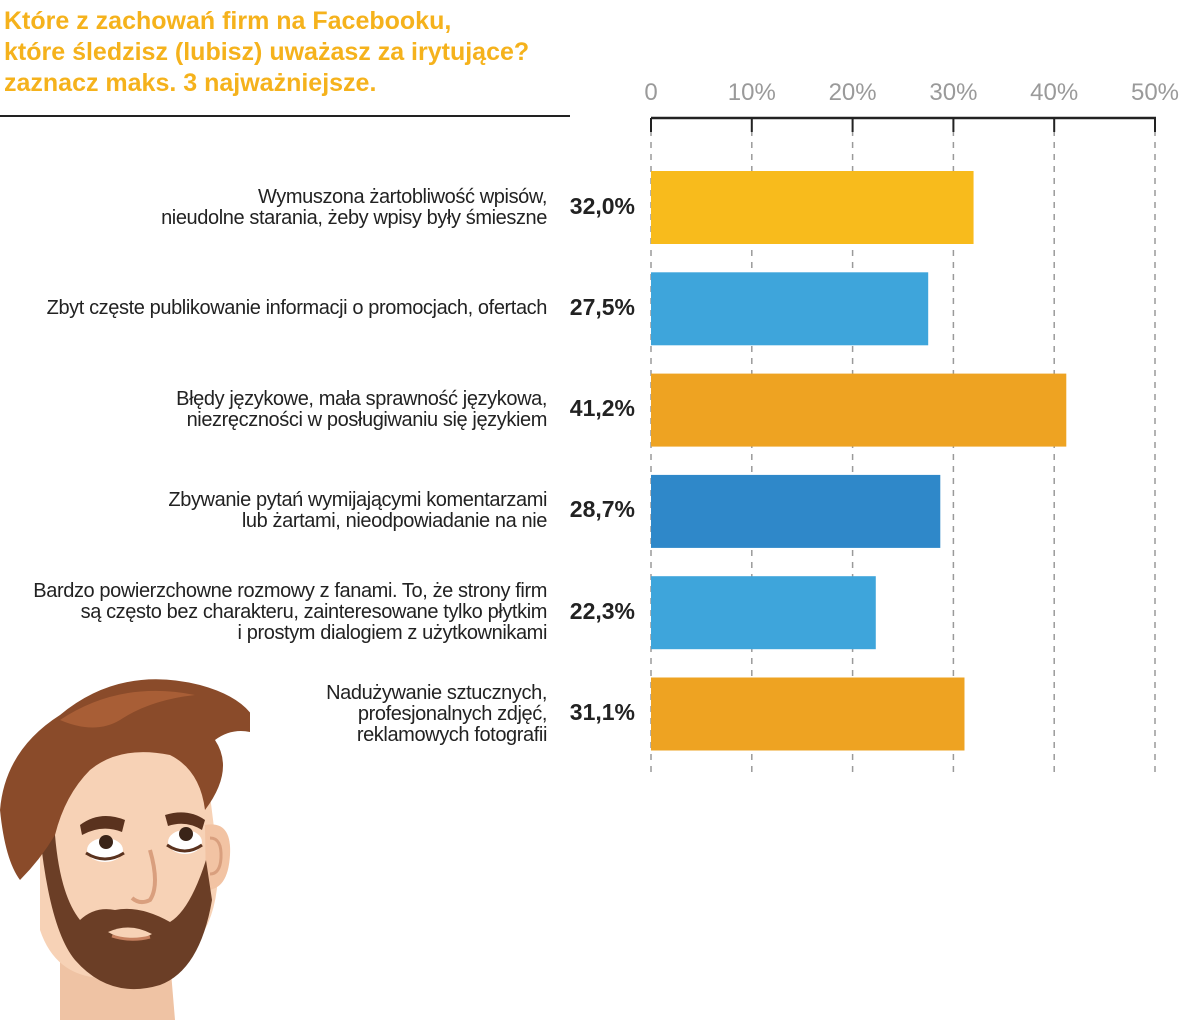  Describe the element at coordinates (752, 92) in the screenshot. I see `tick-label-1: 10%` at that location.